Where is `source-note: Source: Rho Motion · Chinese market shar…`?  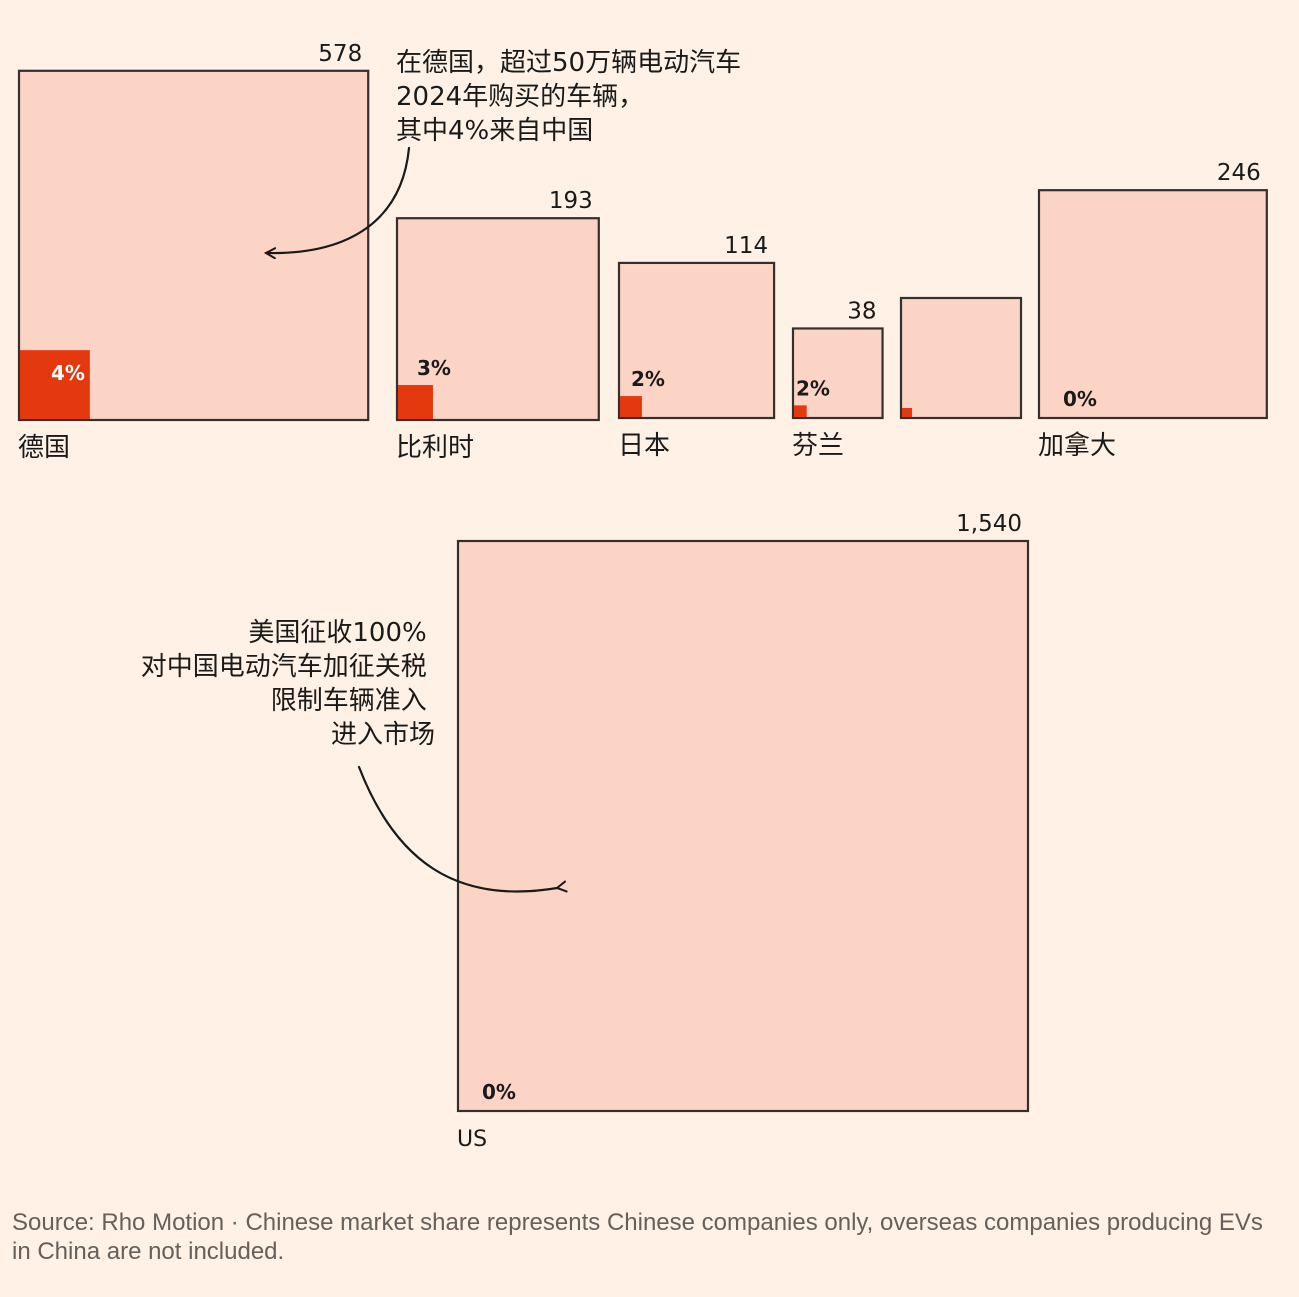 source-note: Source: Rho Motion · Chinese market shar… is located at coordinates (637, 1237).